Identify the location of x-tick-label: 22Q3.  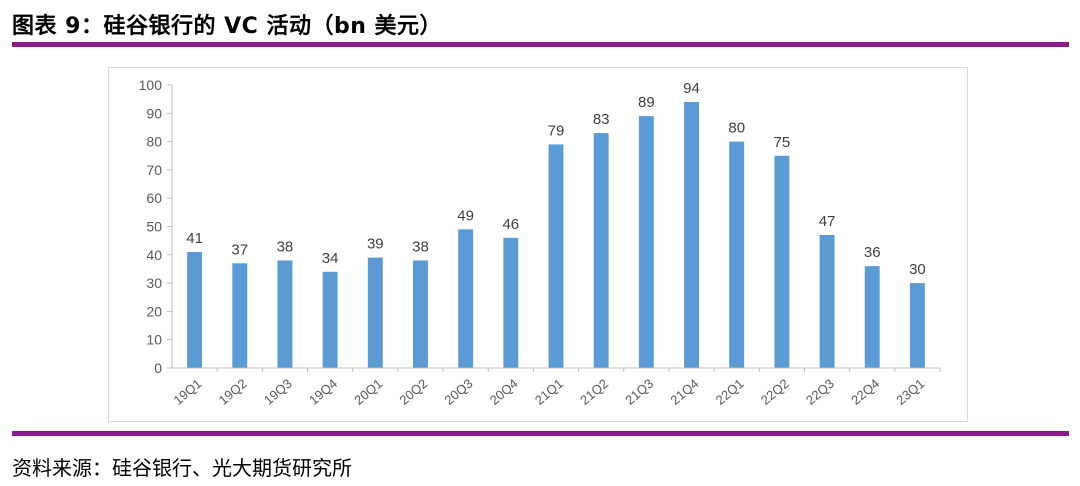
(820, 392).